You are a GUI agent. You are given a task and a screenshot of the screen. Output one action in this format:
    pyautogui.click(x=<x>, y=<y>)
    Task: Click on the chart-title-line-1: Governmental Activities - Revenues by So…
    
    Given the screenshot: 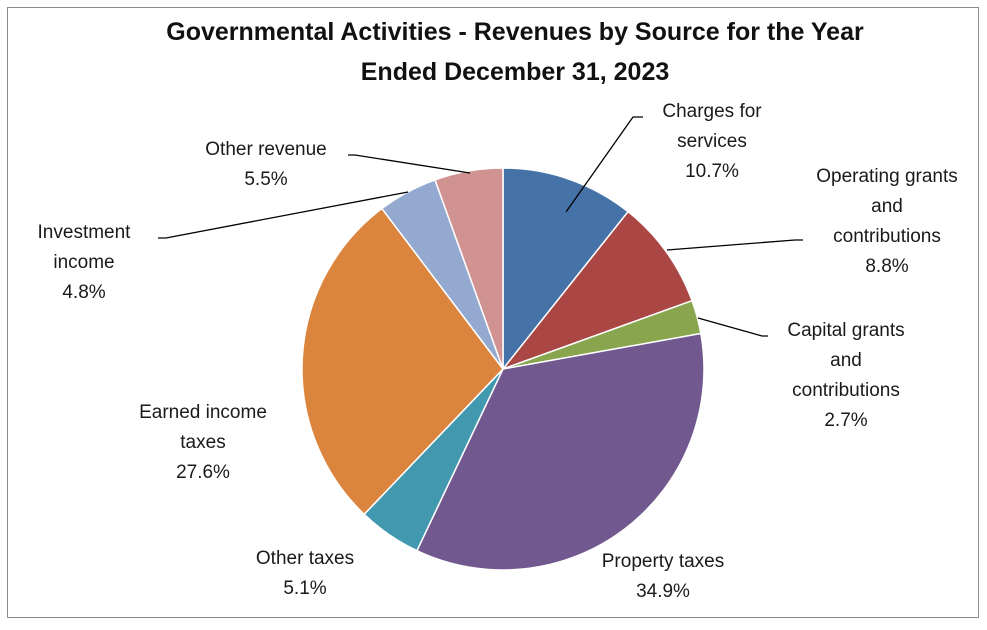 What is the action you would take?
    pyautogui.click(x=515, y=32)
    